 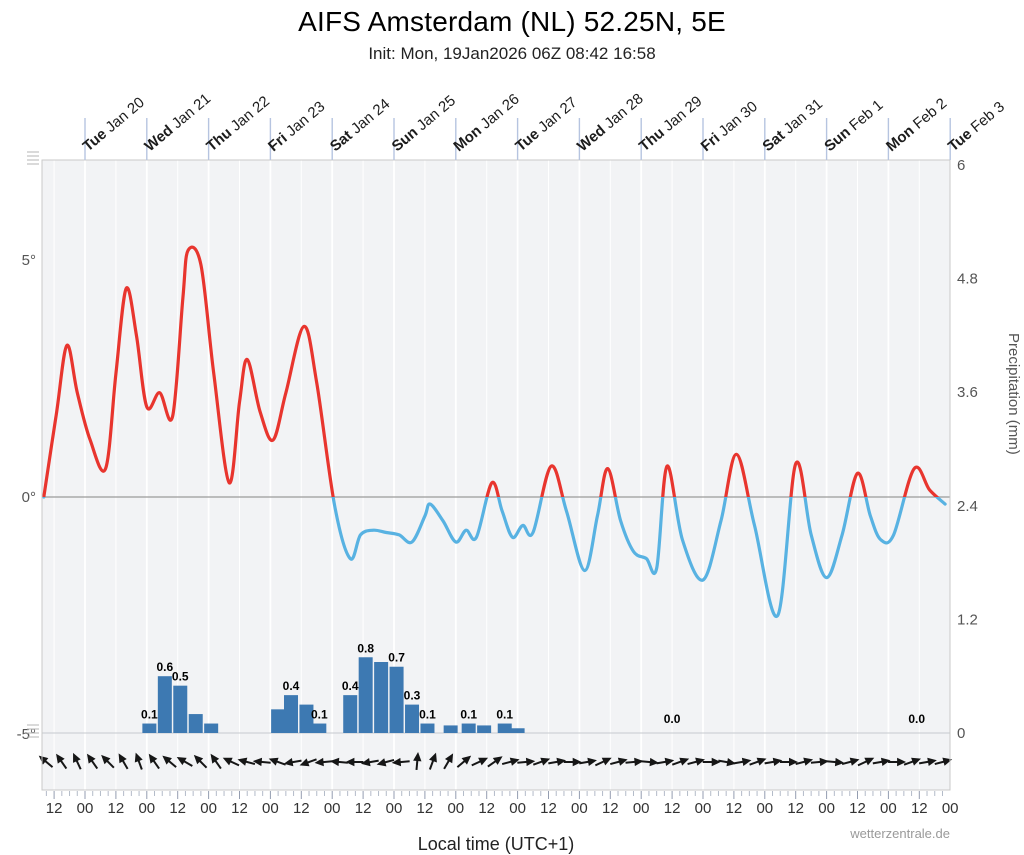 I want to click on day-label: Wed Jan 21, so click(x=177, y=122).